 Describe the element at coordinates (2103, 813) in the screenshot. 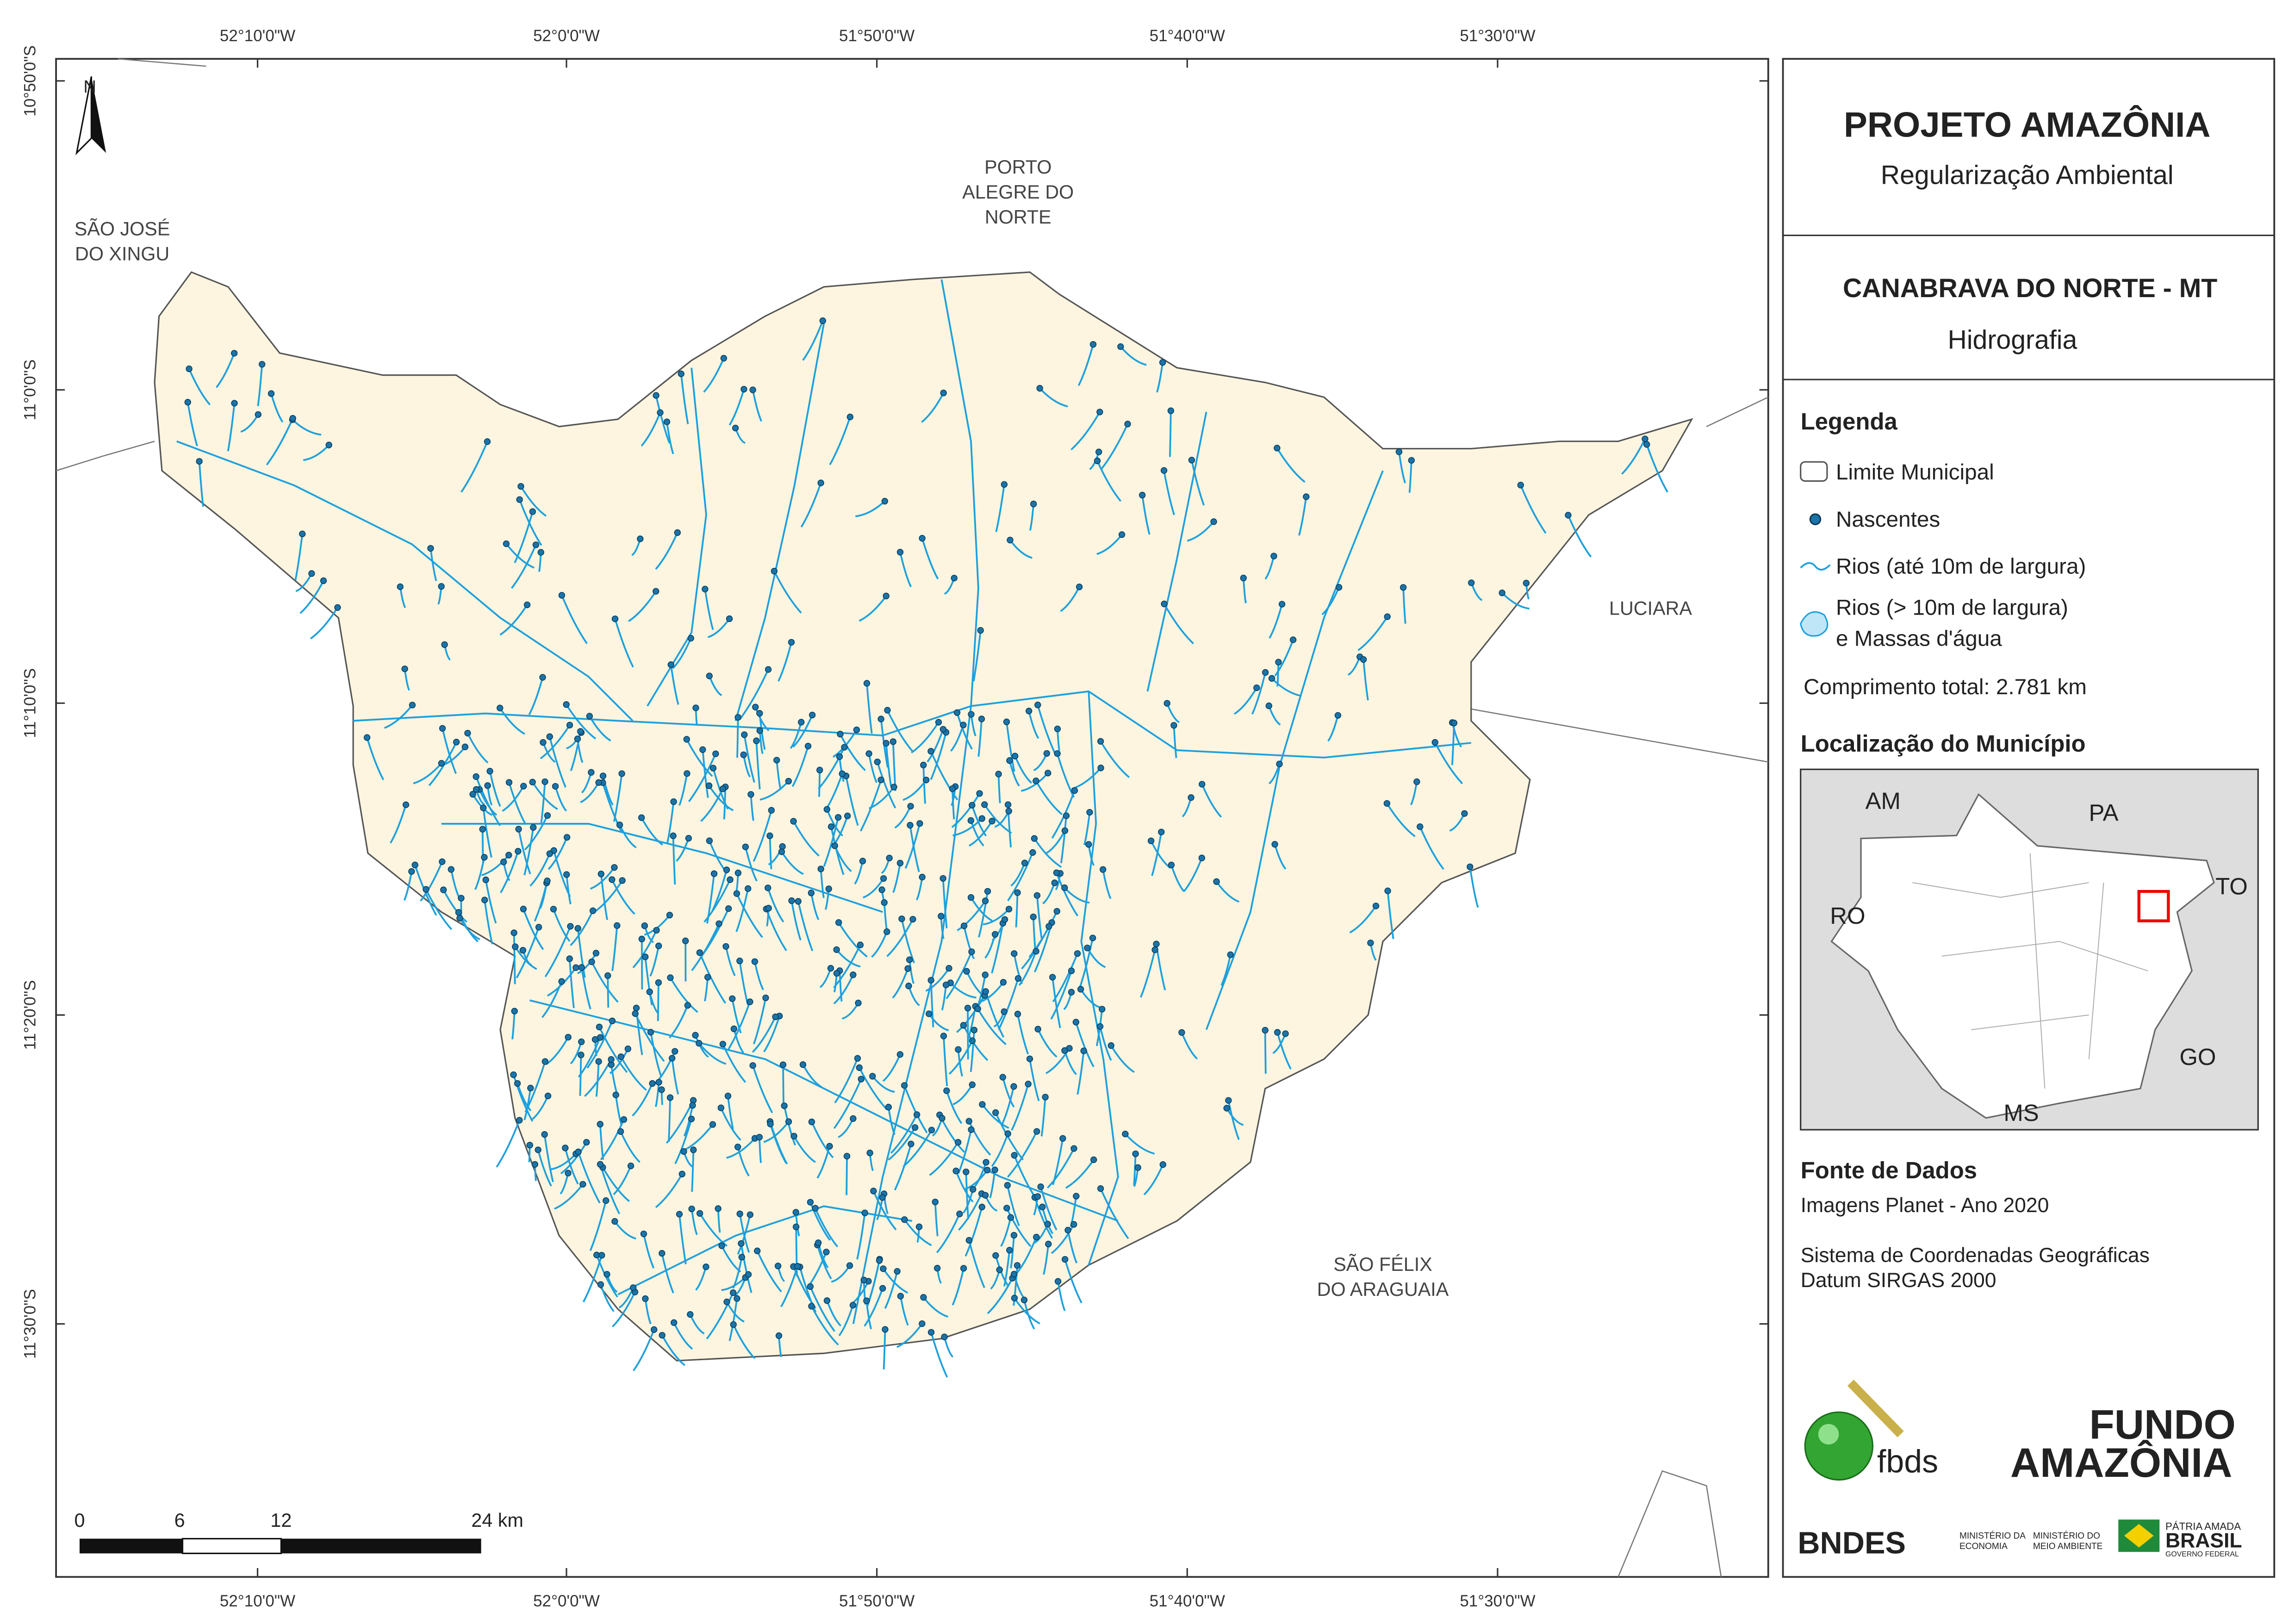

I see `state-label: PA` at that location.